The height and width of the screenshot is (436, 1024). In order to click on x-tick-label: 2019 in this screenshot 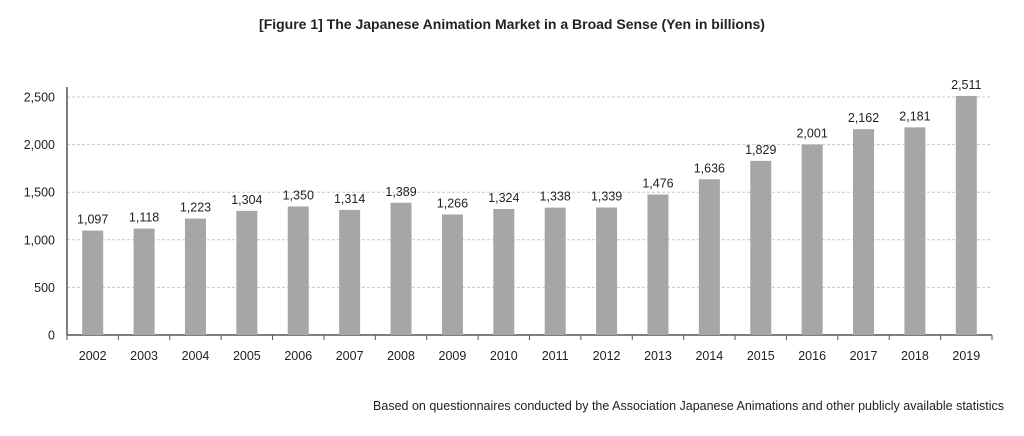, I will do `click(966, 356)`.